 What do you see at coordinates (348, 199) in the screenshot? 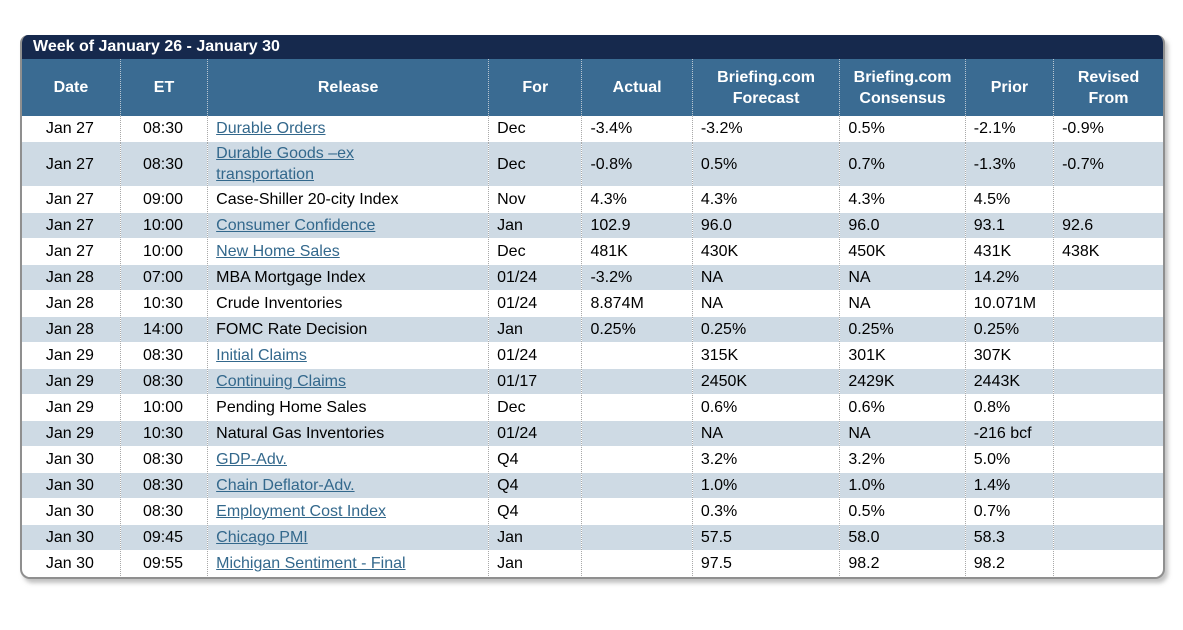
I see `cell-release: Case-Shiller 20-city Index` at bounding box center [348, 199].